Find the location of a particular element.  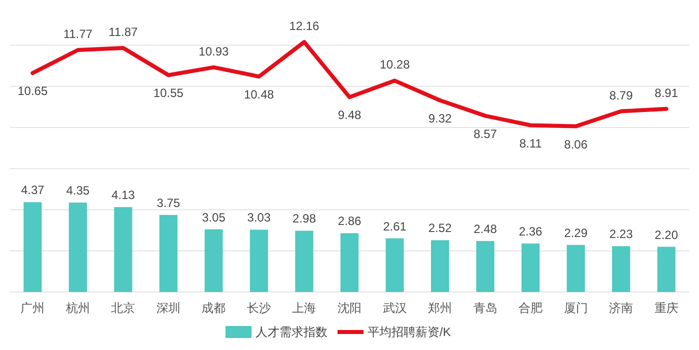

data-label: 10.55 is located at coordinates (168, 93).